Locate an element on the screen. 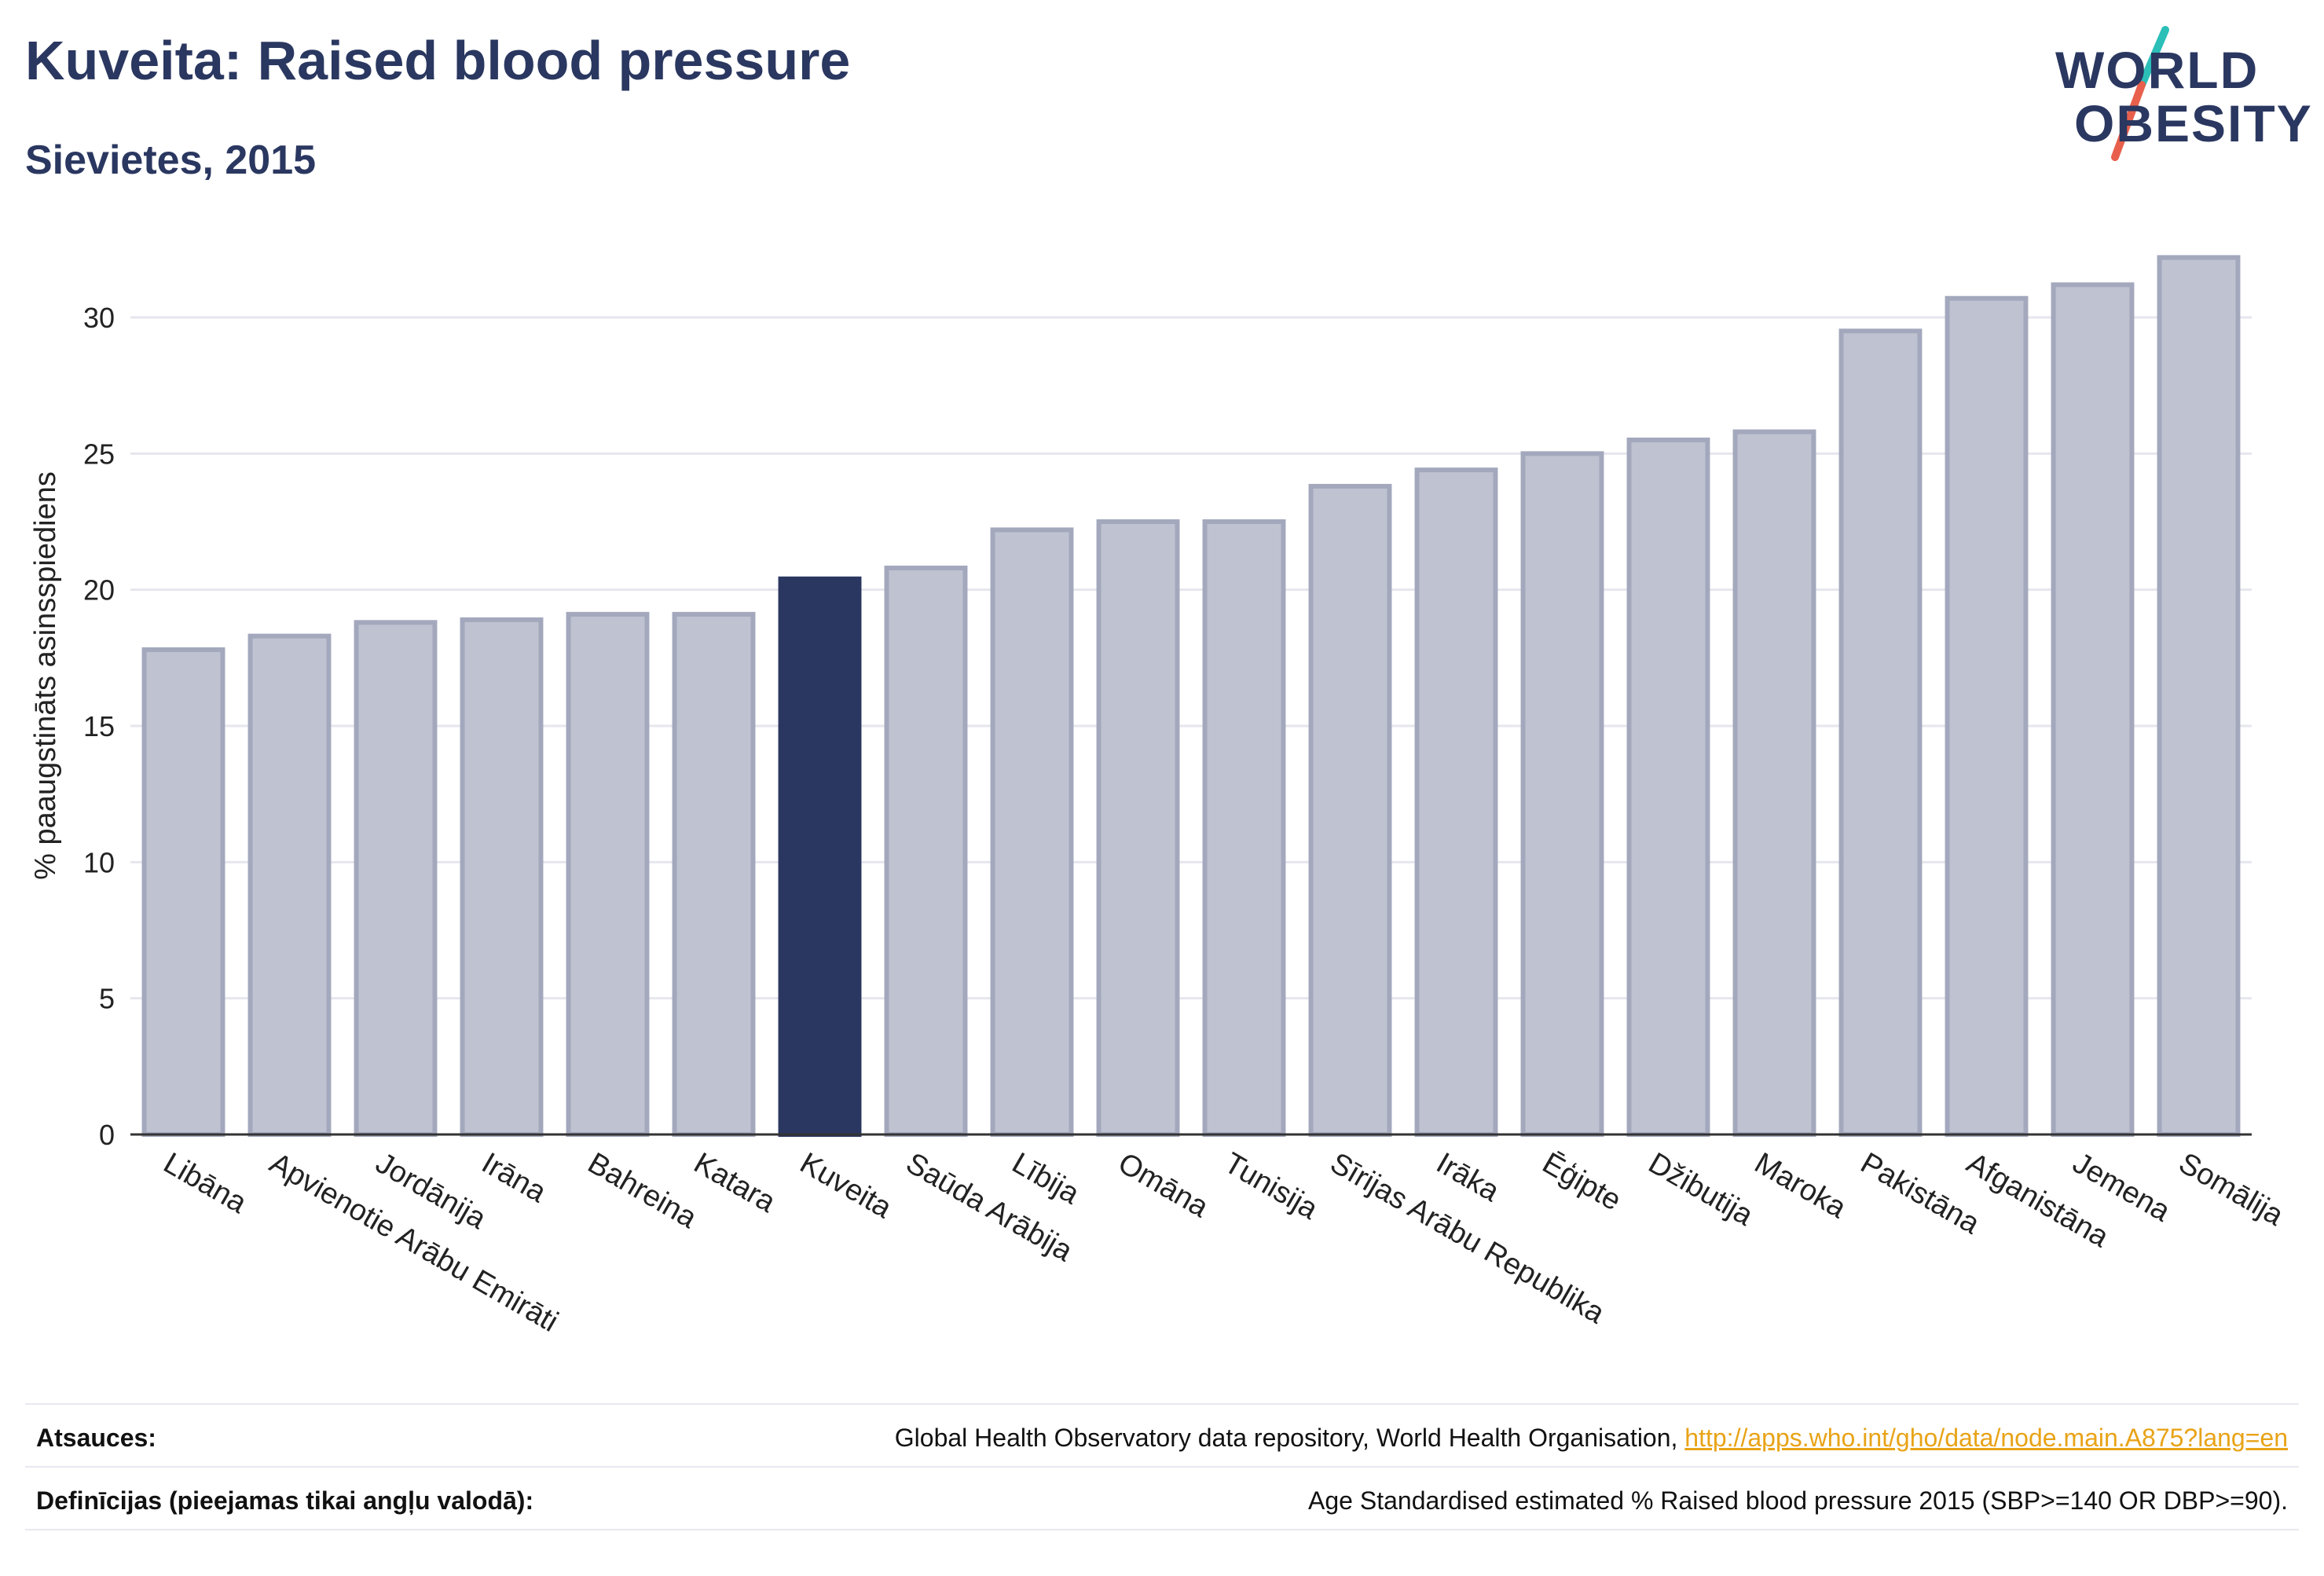 This screenshot has width=2324, height=1576. y-tick-label: 30 is located at coordinates (99, 318).